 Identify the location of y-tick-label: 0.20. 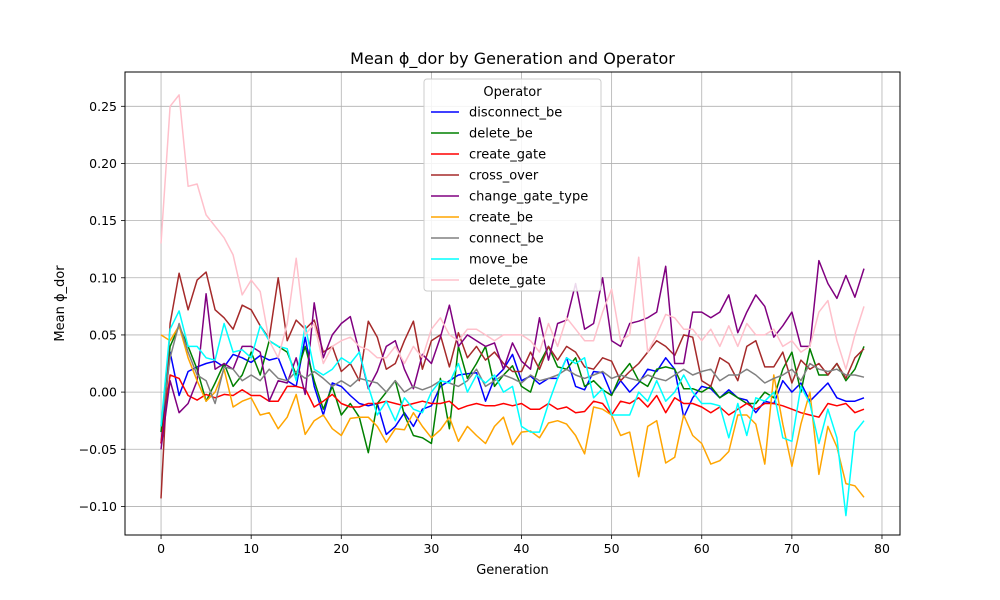
(103, 163).